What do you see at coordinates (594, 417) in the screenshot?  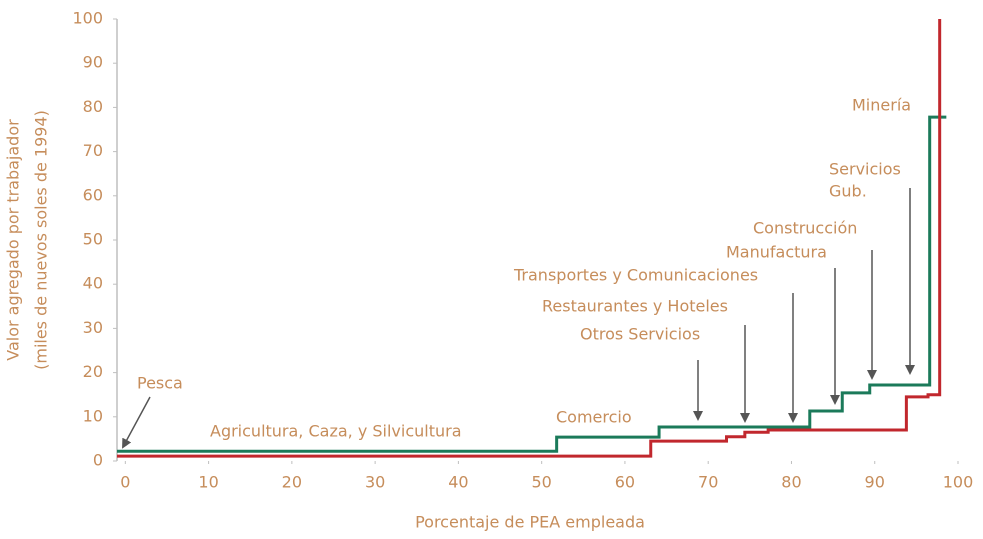 I see `annotation: Comercio` at bounding box center [594, 417].